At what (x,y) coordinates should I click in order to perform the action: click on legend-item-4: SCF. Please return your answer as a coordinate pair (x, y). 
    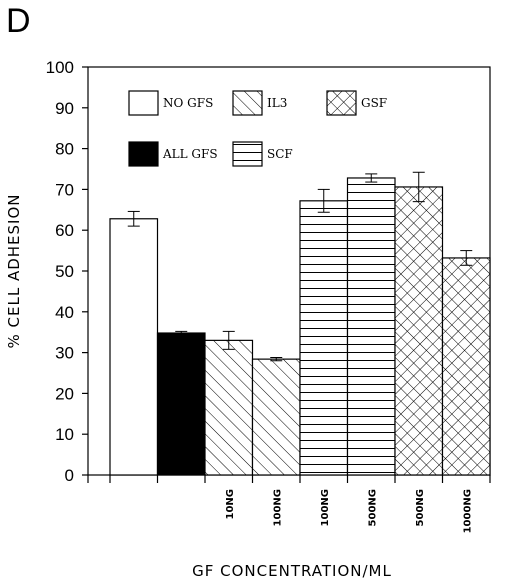
    Looking at the image, I should click on (262, 154).